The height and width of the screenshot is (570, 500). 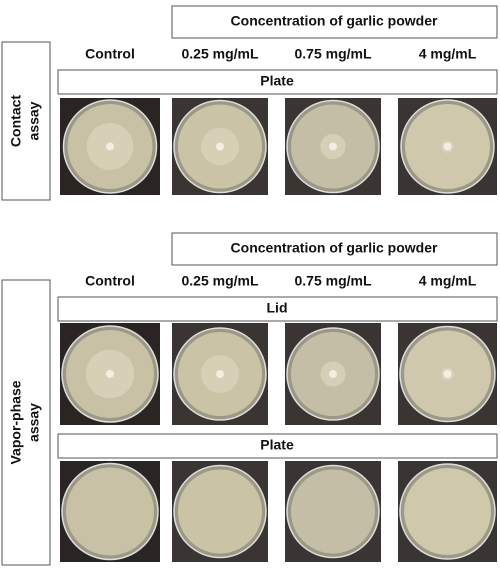 I want to click on side-label: Contact assay, so click(x=25, y=121).